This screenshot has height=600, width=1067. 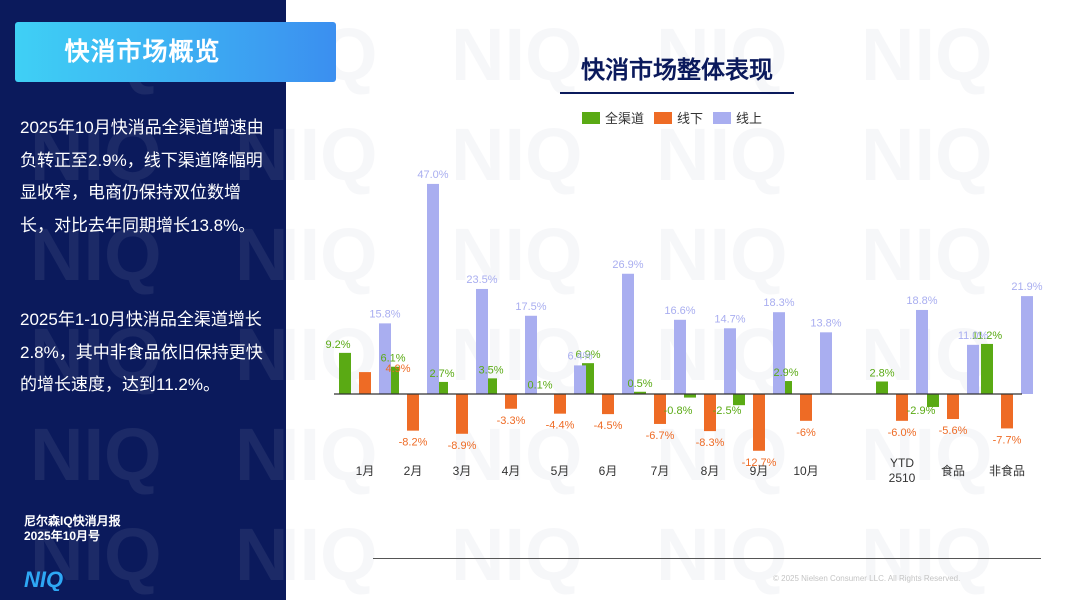 What do you see at coordinates (260, 454) in the screenshot?
I see `left-watermark-text-4-1: NIQ` at bounding box center [260, 454].